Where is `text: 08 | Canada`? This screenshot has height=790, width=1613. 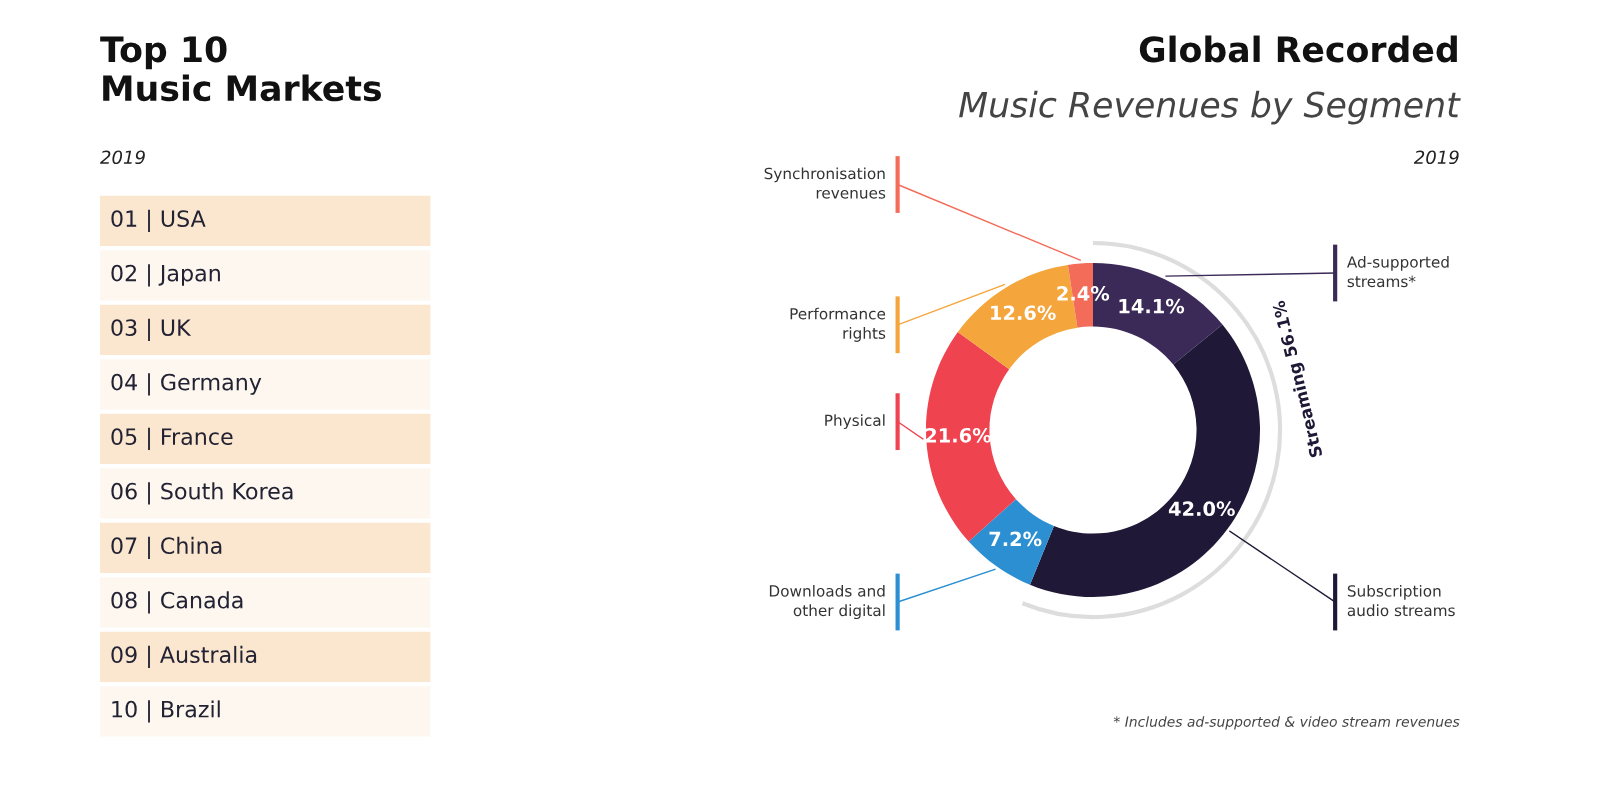
text: 08 | Canada is located at coordinates (177, 602).